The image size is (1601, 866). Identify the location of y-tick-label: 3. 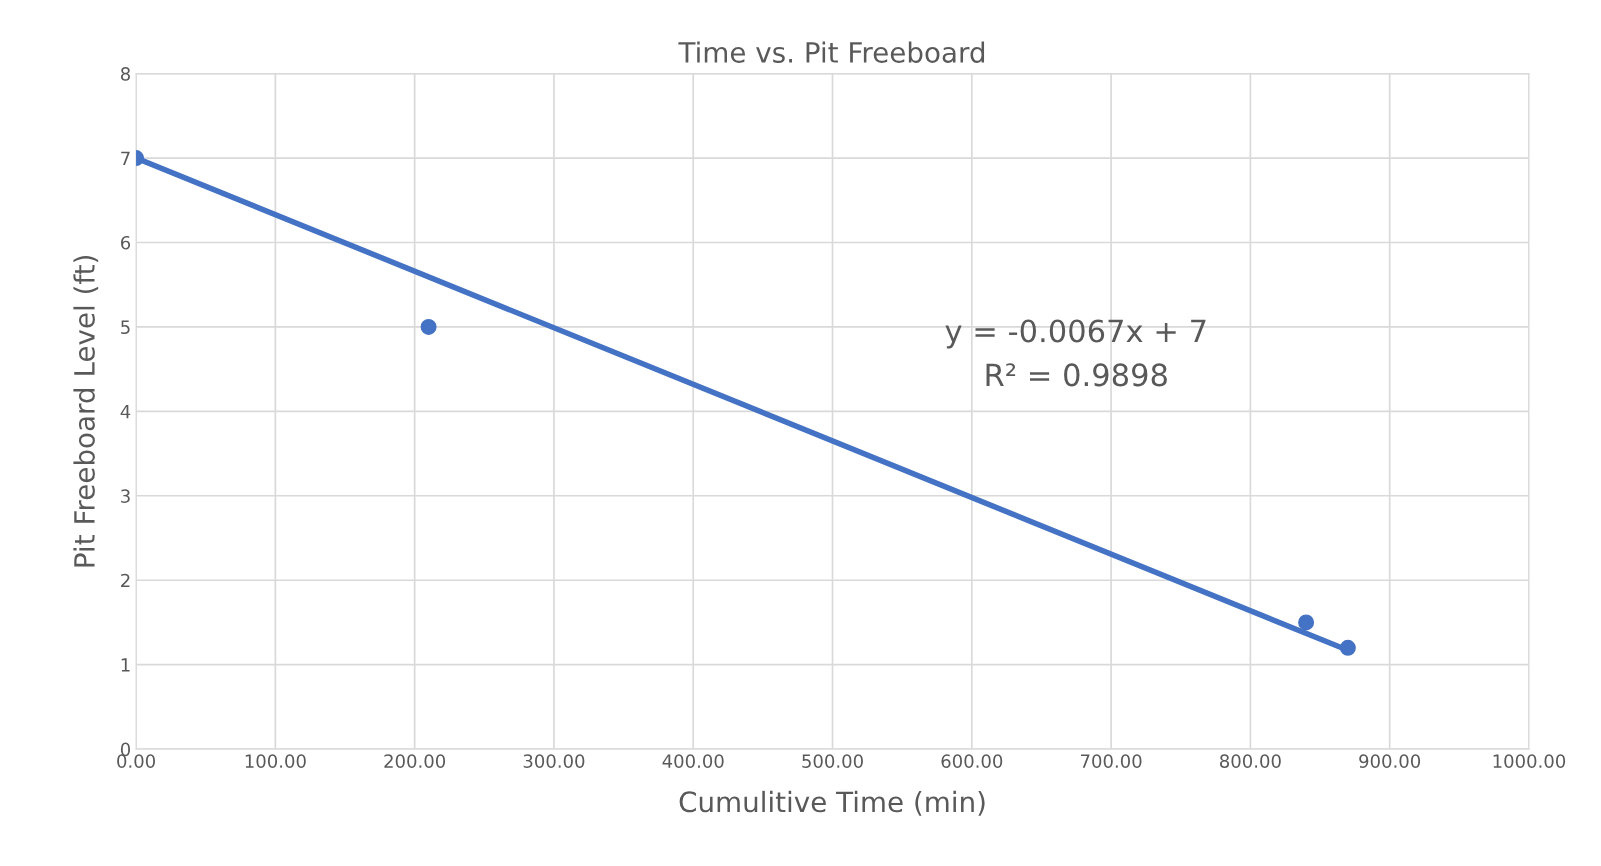
(125, 496).